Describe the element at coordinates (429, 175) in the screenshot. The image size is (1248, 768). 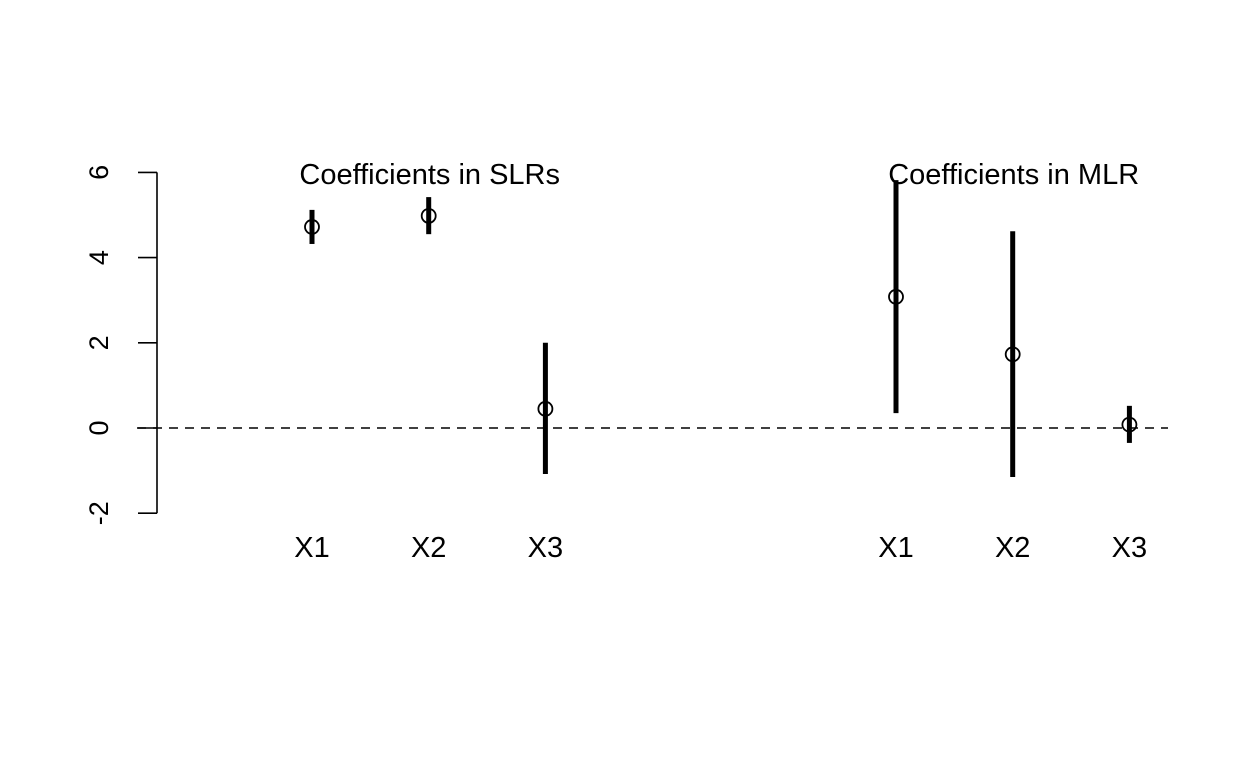
I see `group-label: Coefficients in SLRs` at that location.